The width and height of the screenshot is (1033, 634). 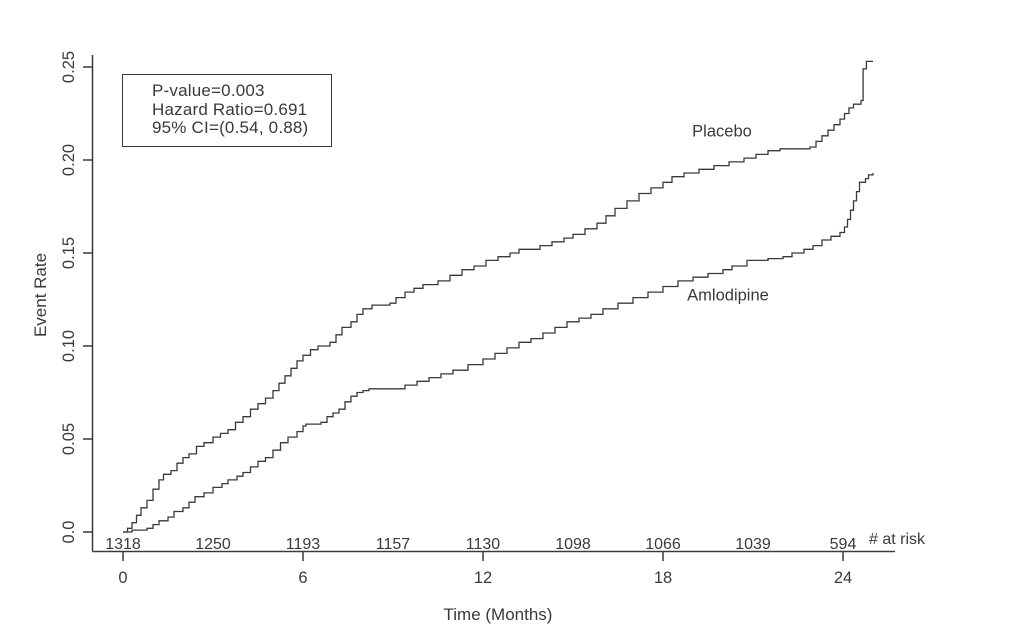 What do you see at coordinates (40, 295) in the screenshot?
I see `y-axis-title: Event Rate` at bounding box center [40, 295].